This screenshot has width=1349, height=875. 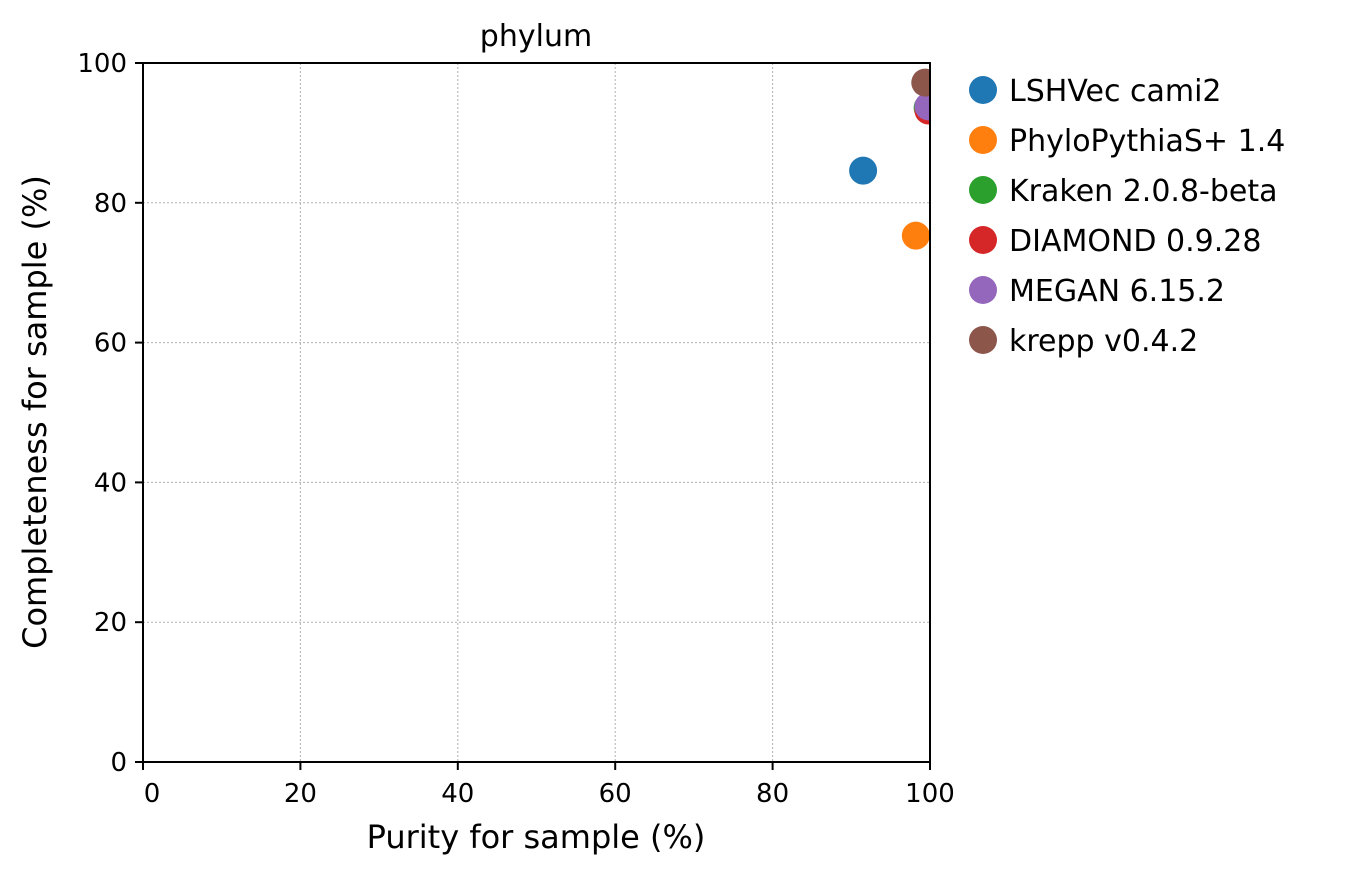 I want to click on y-tick-label: 20, so click(x=110, y=623).